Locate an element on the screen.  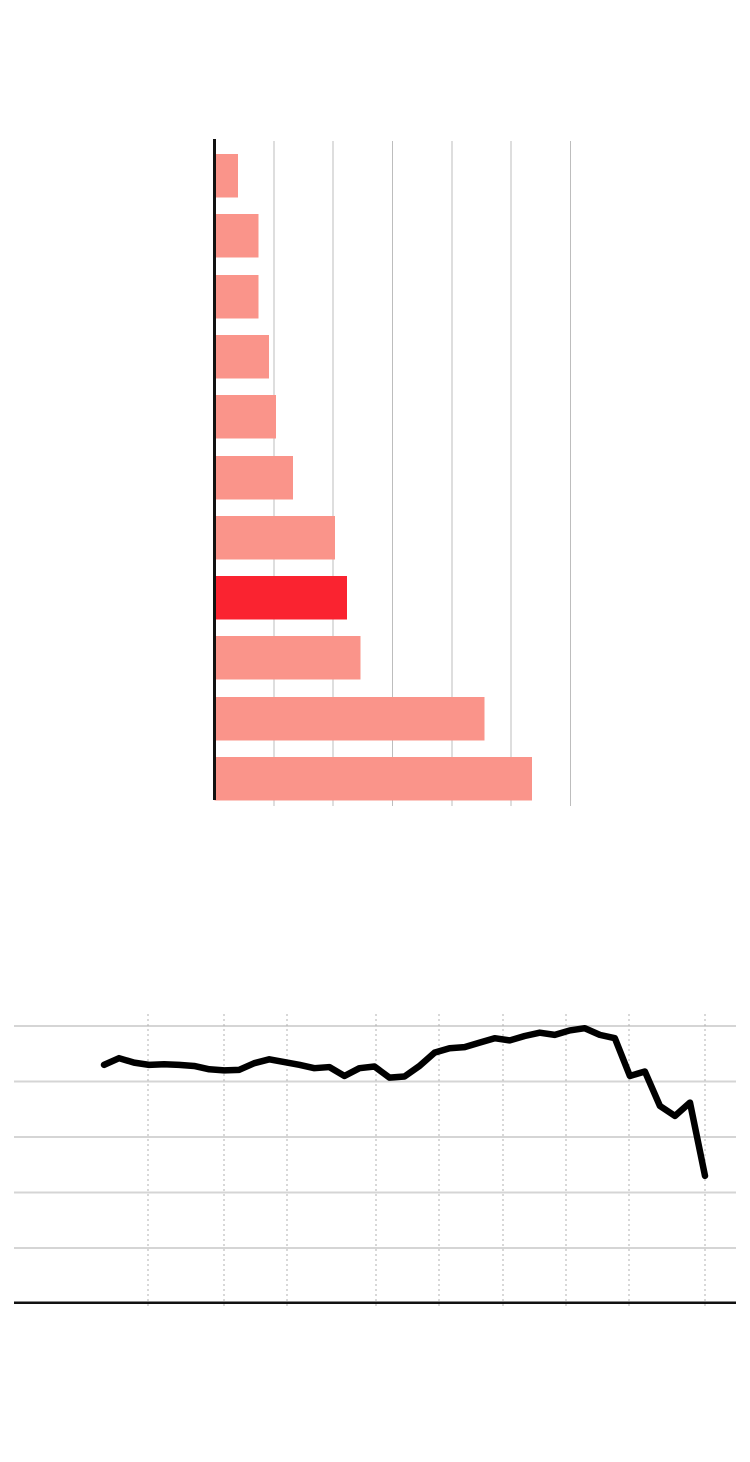
bar-highlighted is located at coordinates (280, 598).